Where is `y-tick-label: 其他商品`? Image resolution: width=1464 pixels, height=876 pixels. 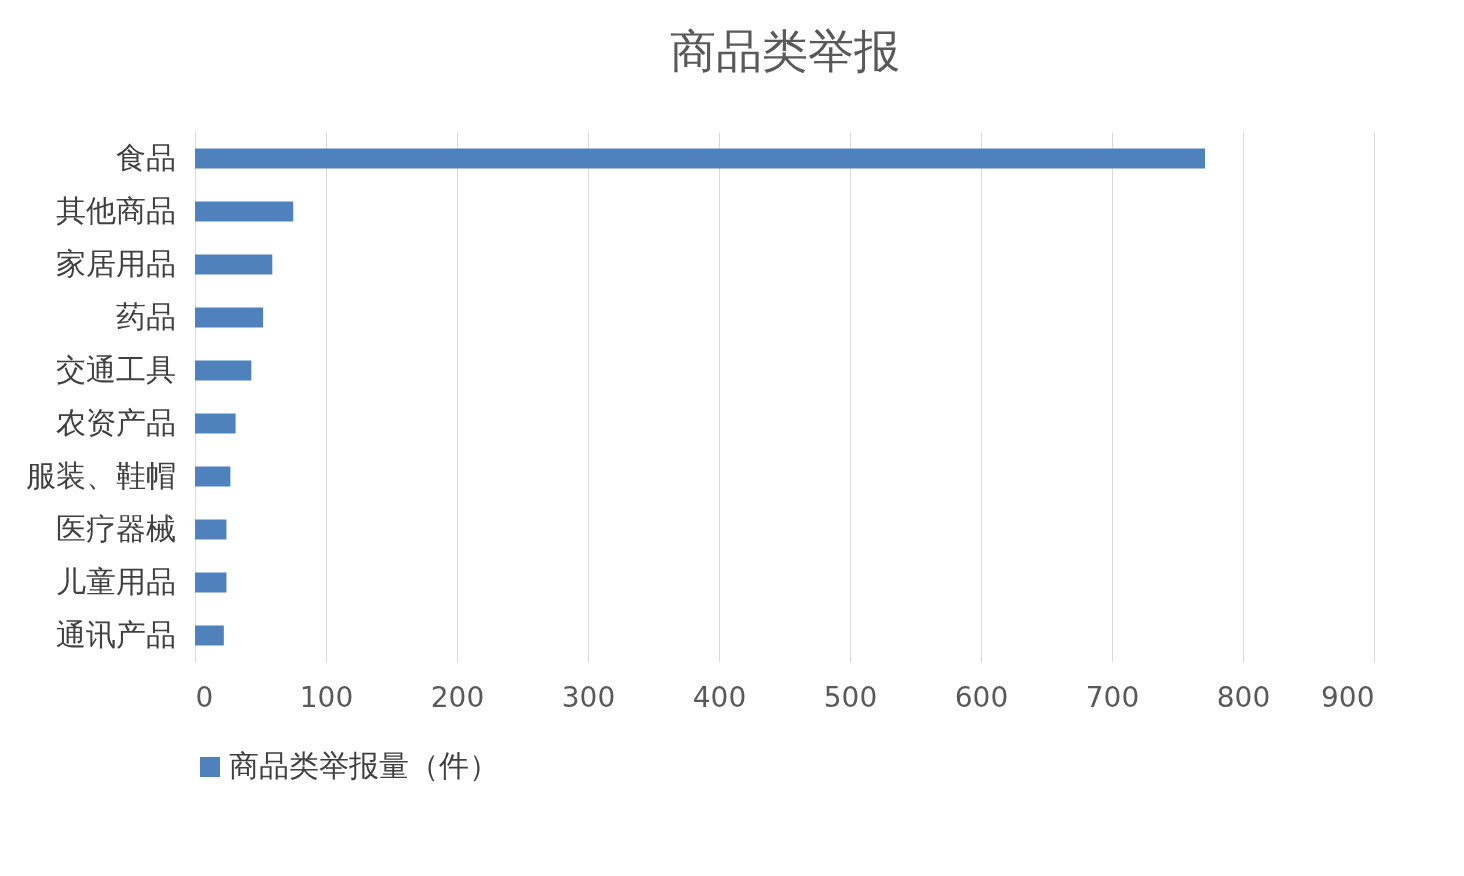 y-tick-label: 其他商品 is located at coordinates (115, 210).